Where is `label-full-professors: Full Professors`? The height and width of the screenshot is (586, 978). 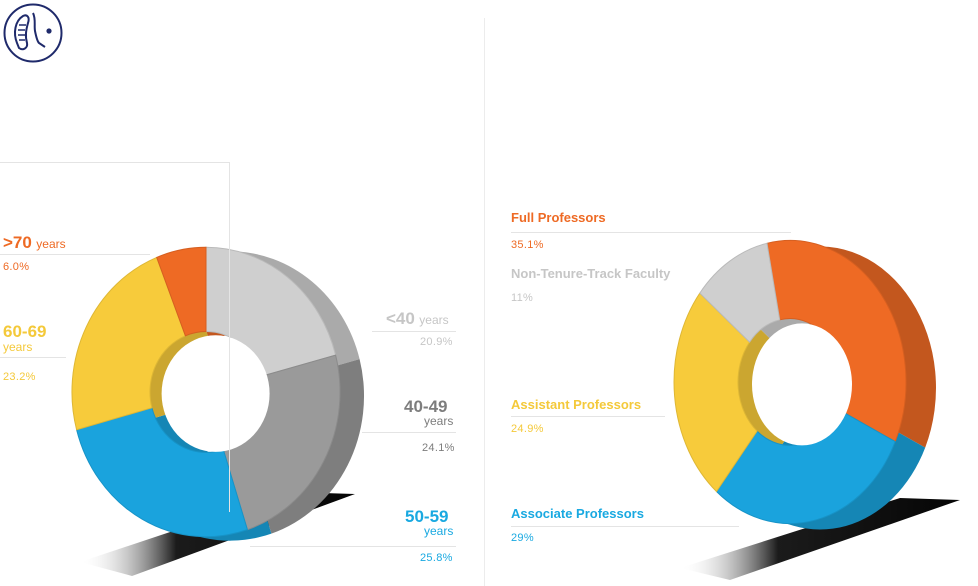
label-full-professors: Full Professors is located at coordinates (558, 217).